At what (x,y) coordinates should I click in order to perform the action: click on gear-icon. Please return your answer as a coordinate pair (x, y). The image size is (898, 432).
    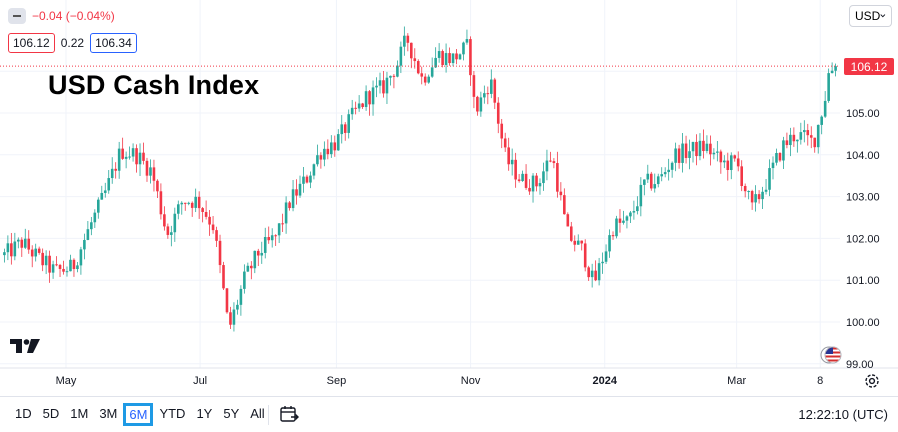
    Looking at the image, I should click on (872, 381).